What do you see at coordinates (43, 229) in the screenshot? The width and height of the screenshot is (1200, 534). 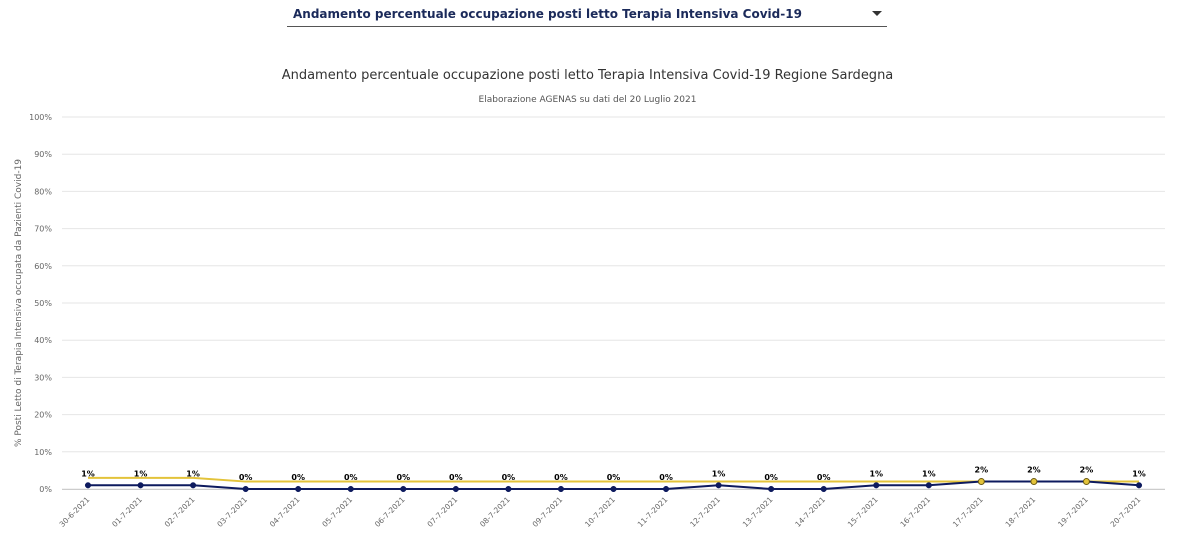 I see `y-tick-label: 70%` at bounding box center [43, 229].